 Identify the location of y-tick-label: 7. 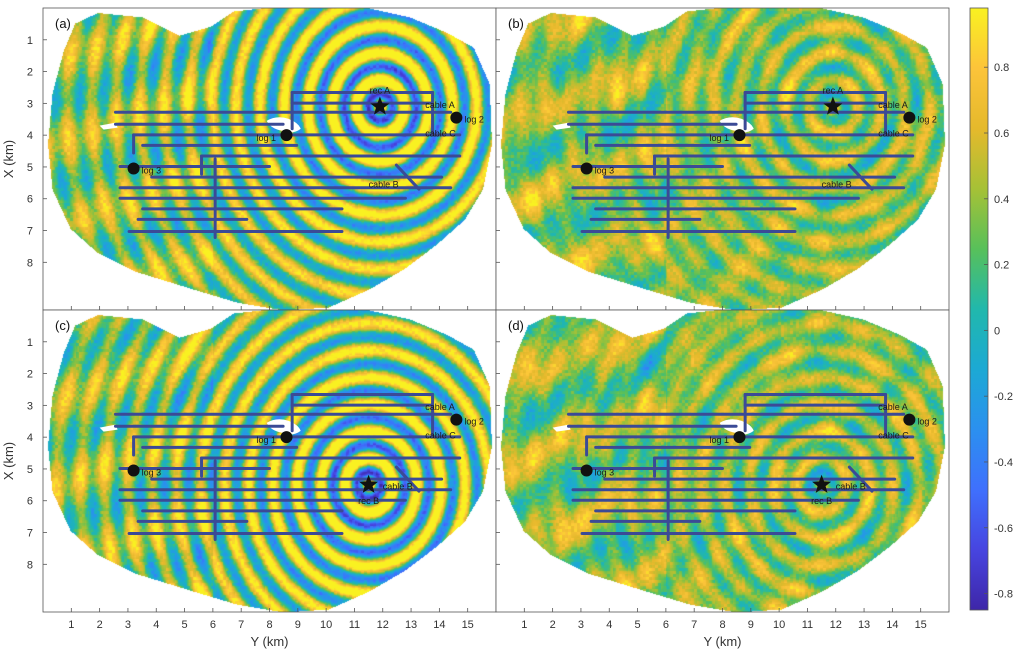
(30, 534).